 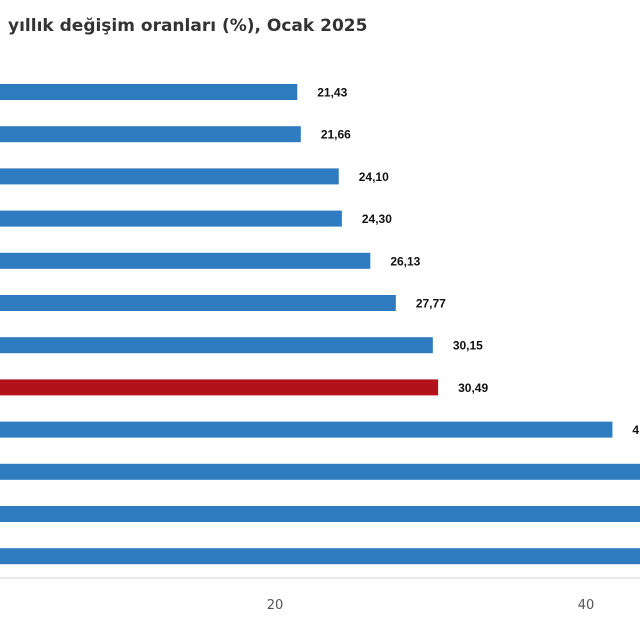 What do you see at coordinates (473, 388) in the screenshot?
I see `data-label: 30,49` at bounding box center [473, 388].